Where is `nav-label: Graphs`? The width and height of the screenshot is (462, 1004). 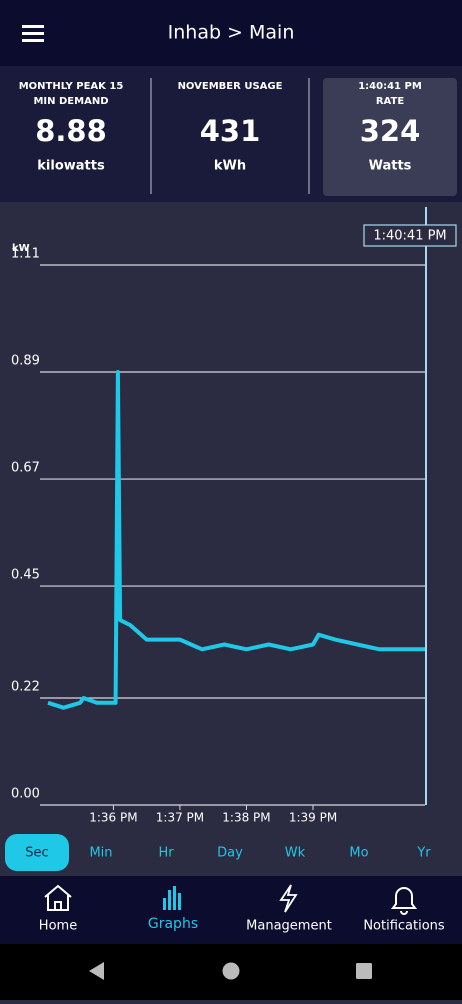 nav-label: Graphs is located at coordinates (173, 924).